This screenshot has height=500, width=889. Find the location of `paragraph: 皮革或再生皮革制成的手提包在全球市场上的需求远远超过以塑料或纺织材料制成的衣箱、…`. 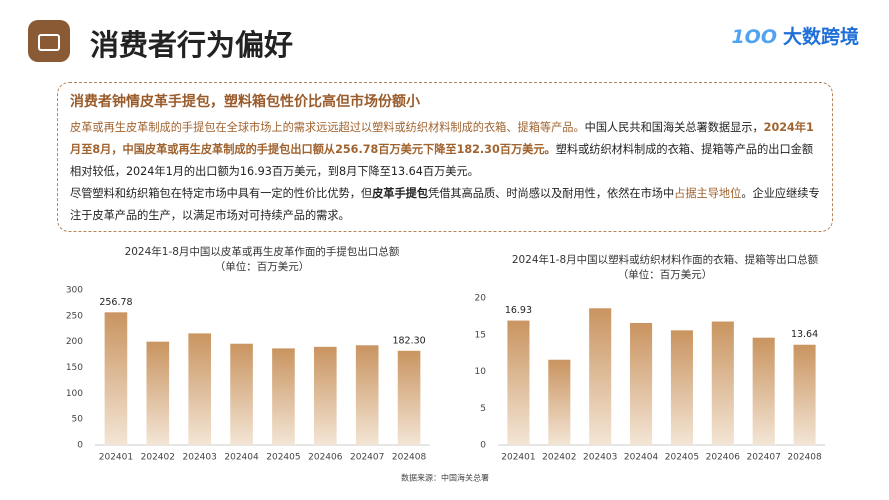

paragraph: 皮革或再生皮革制成的手提包在全球市场上的需求远远超过以塑料或纺织材料制成的衣箱、… is located at coordinates (445, 150).